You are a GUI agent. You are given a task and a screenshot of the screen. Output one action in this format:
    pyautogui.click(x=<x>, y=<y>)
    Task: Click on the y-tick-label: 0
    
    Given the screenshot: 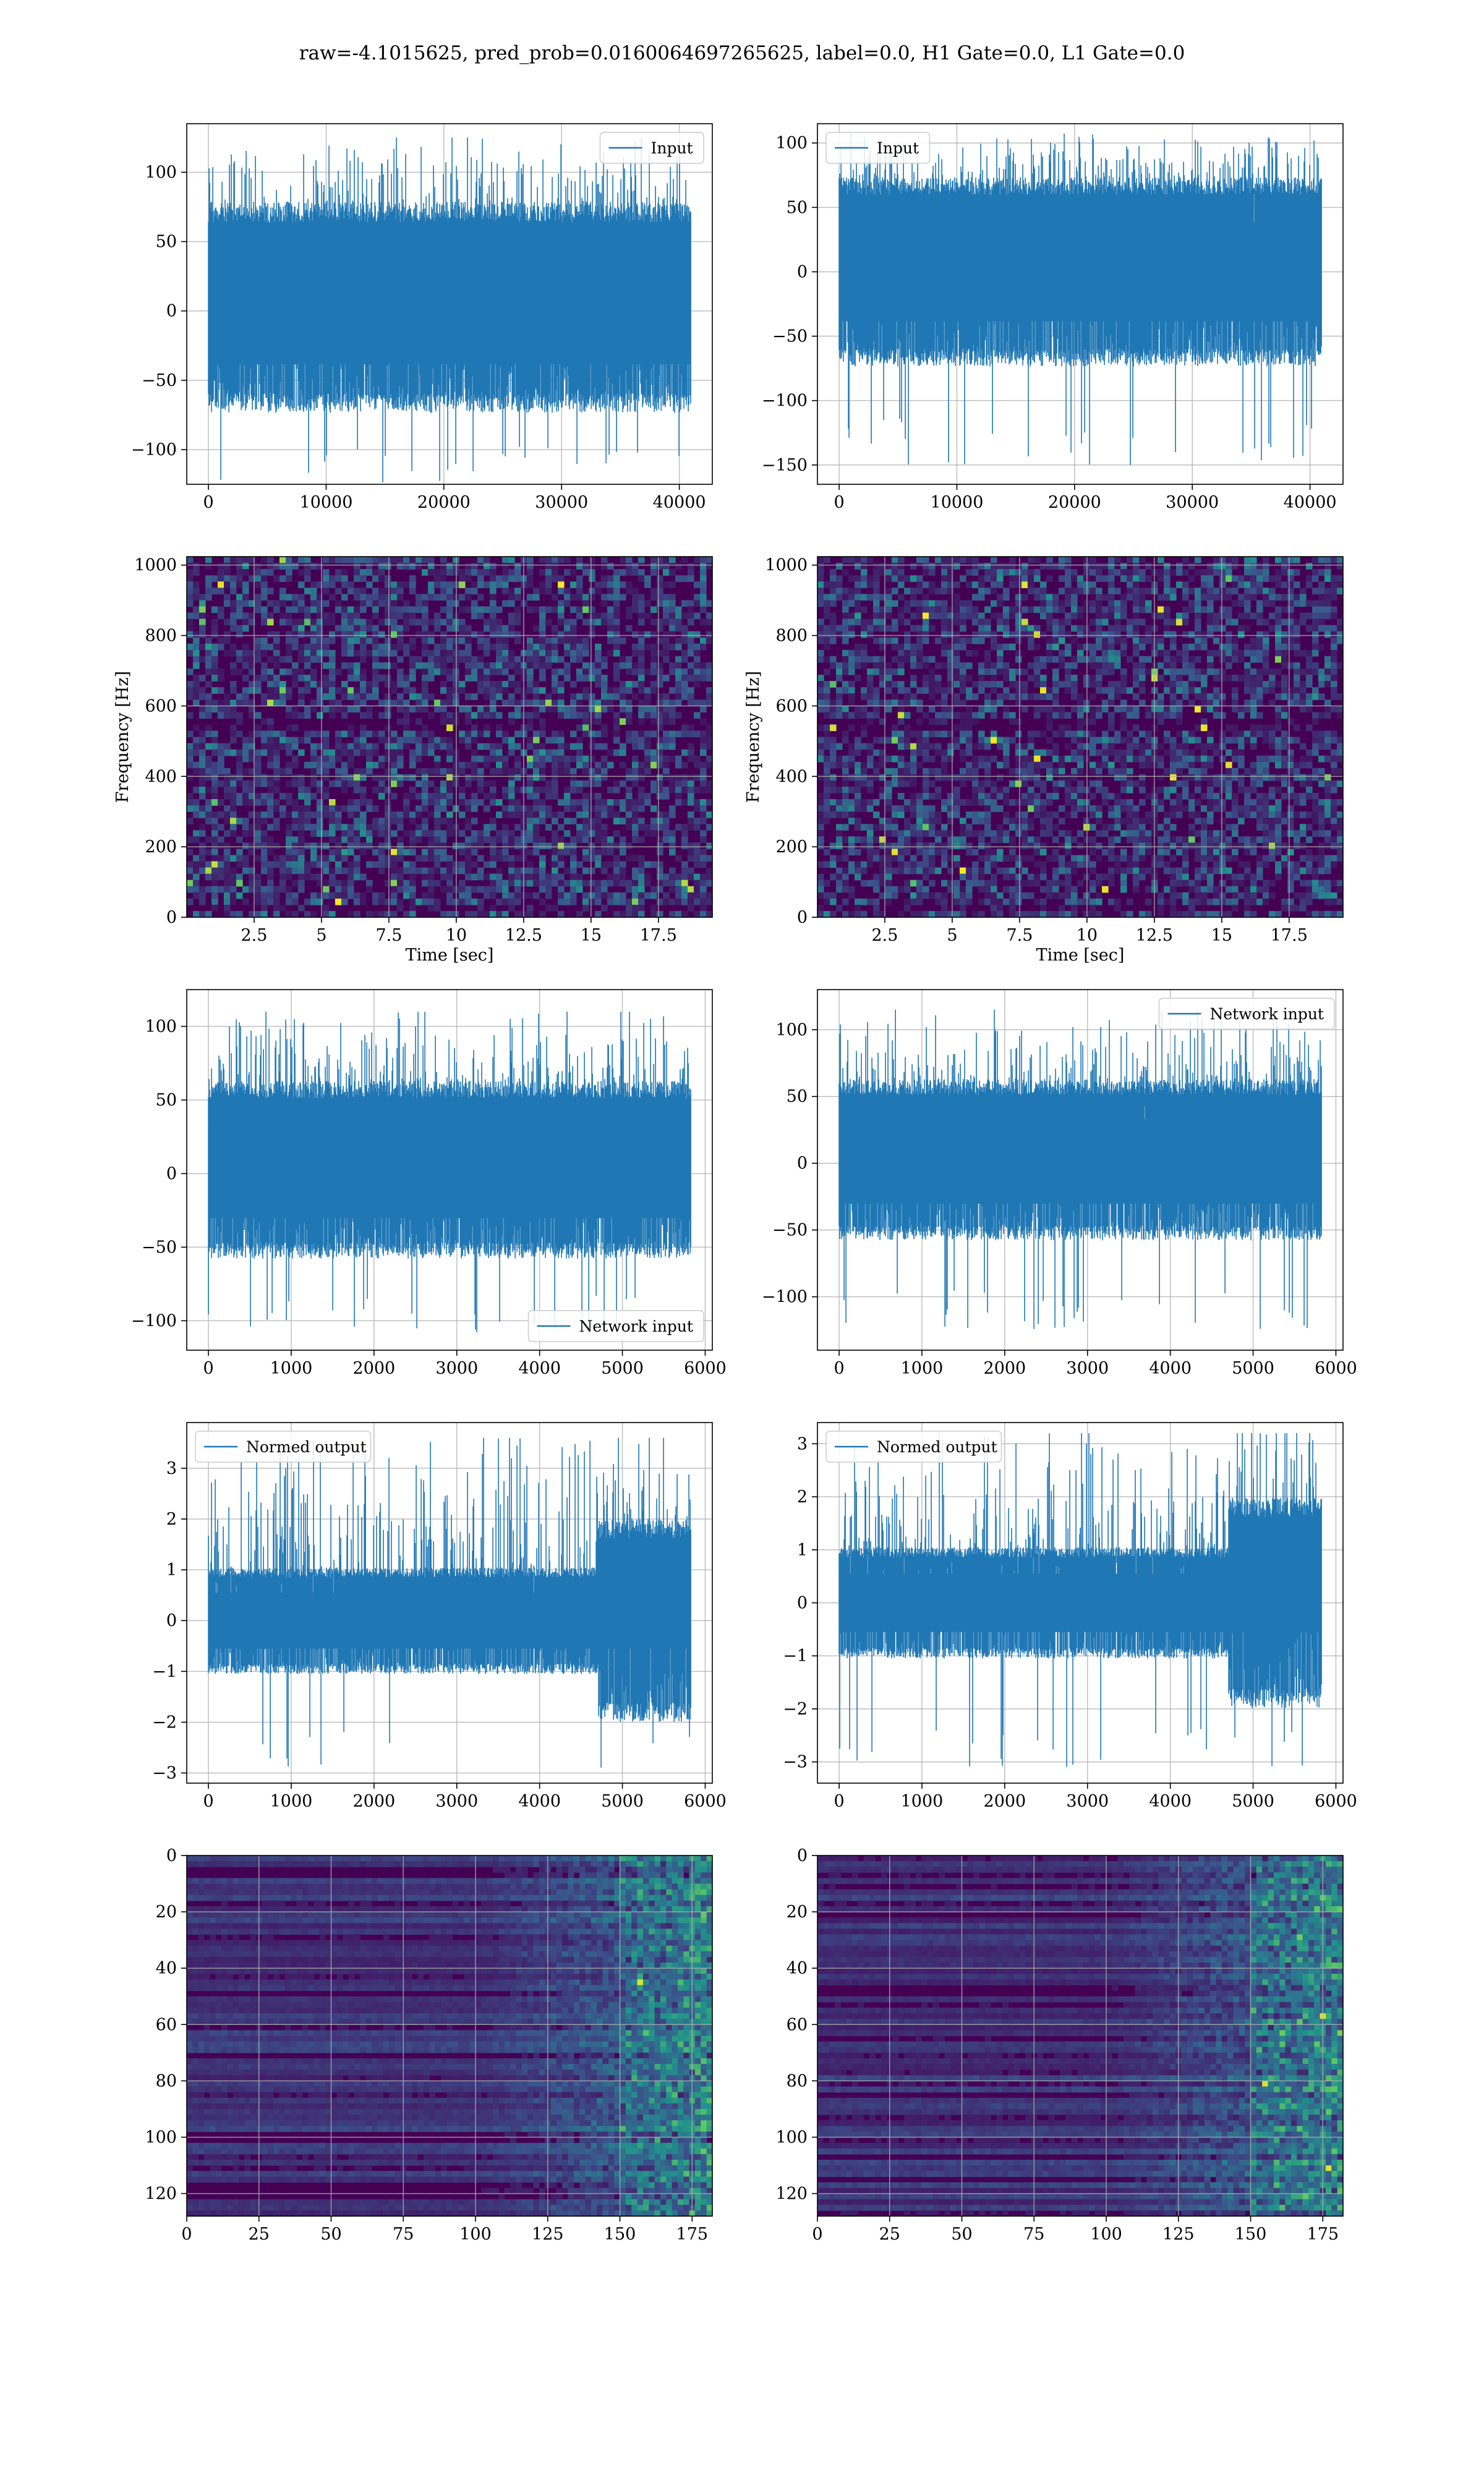 What is the action you would take?
    pyautogui.click(x=171, y=917)
    